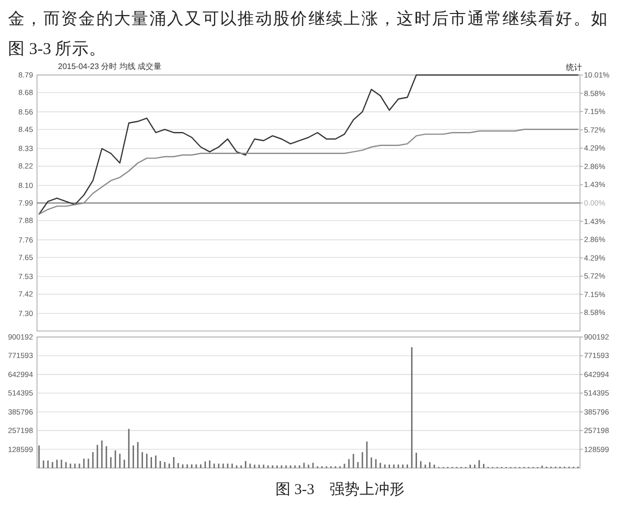  Describe the element at coordinates (340, 489) in the screenshot. I see `caption: 图 3-3 强势上冲形` at that location.